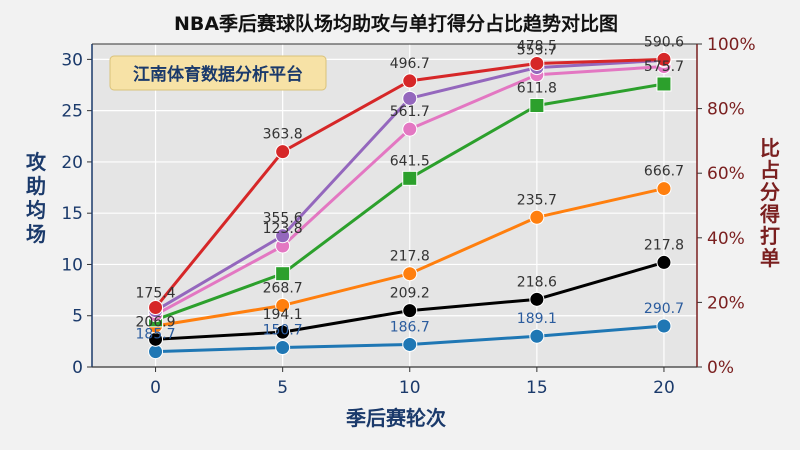 The width and height of the screenshot is (800, 450). I want to click on x-tick-label: 5, so click(282, 388).